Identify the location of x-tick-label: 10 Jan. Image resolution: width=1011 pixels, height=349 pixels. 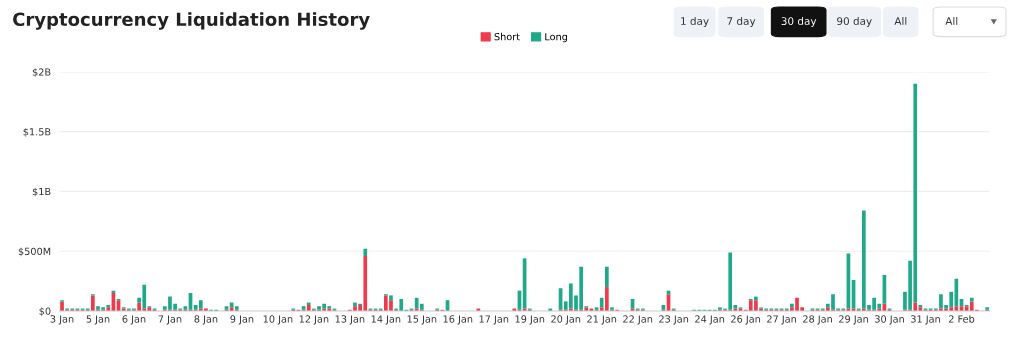
(278, 320).